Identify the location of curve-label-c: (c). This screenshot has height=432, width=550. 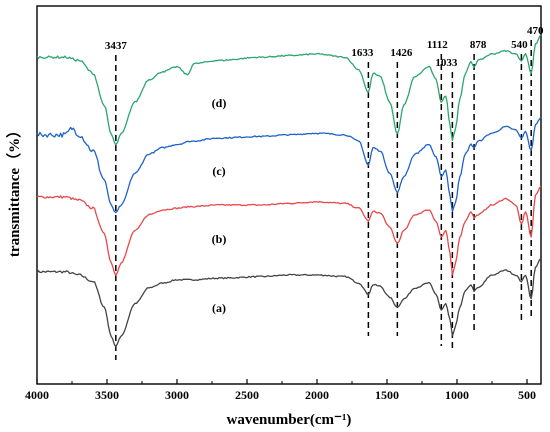
(218, 171).